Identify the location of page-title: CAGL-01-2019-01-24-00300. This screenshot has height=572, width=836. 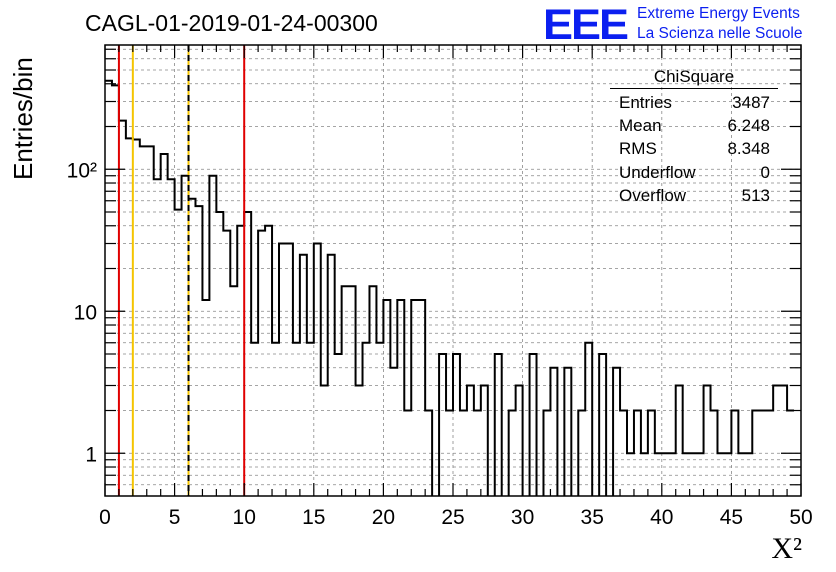
(231, 23).